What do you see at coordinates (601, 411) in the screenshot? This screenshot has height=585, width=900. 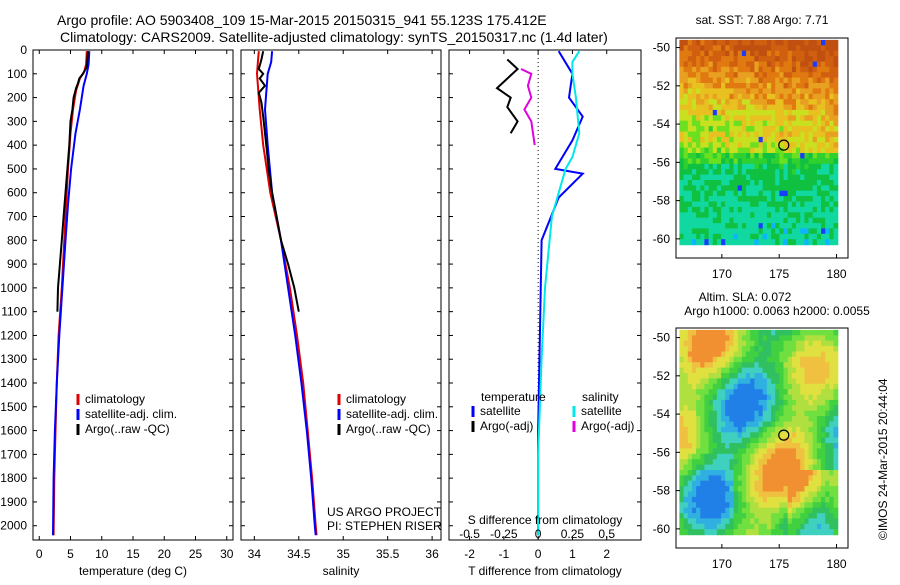 I see `legend-label: satellite` at bounding box center [601, 411].